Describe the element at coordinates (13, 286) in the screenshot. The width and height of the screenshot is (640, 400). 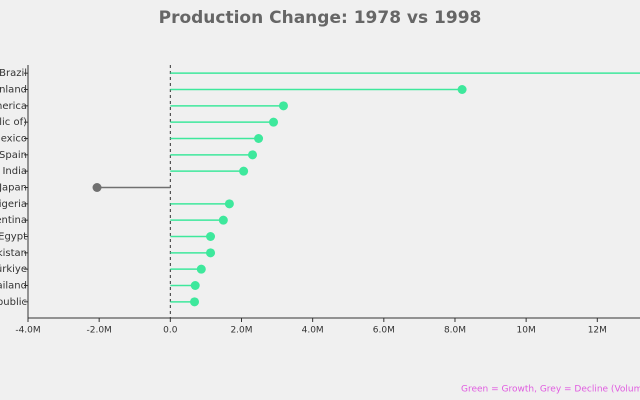
I see `y-tick-label: Thailand` at that location.